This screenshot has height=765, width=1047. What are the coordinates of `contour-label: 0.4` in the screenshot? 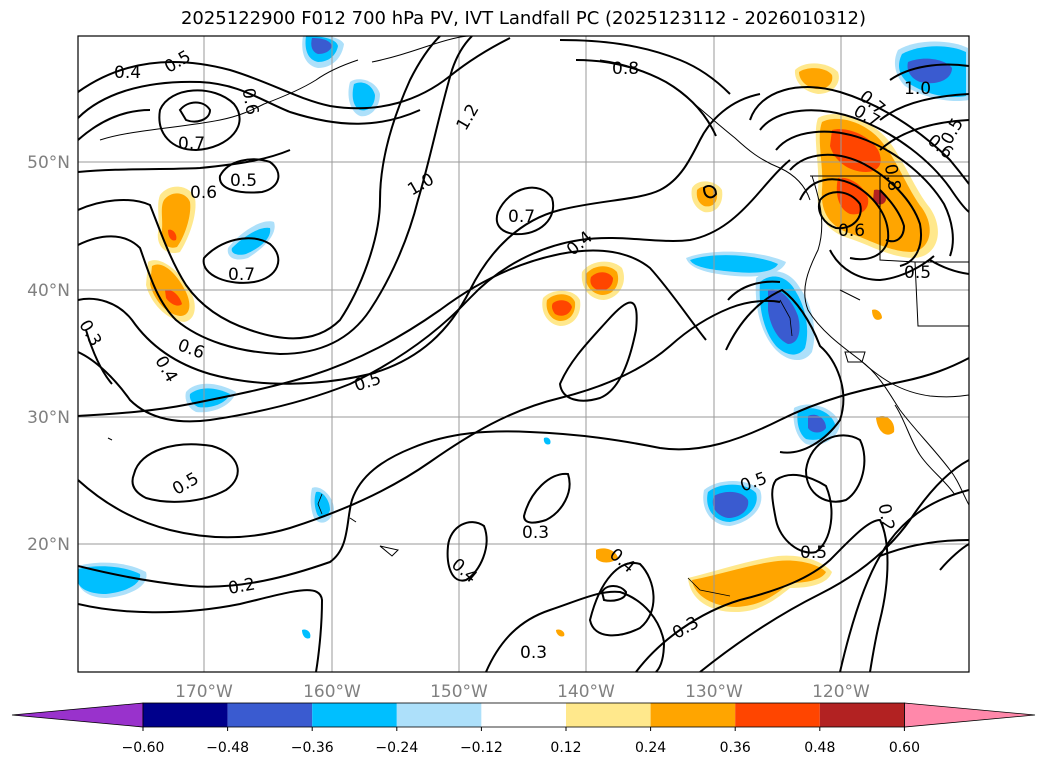 It's located at (127, 73).